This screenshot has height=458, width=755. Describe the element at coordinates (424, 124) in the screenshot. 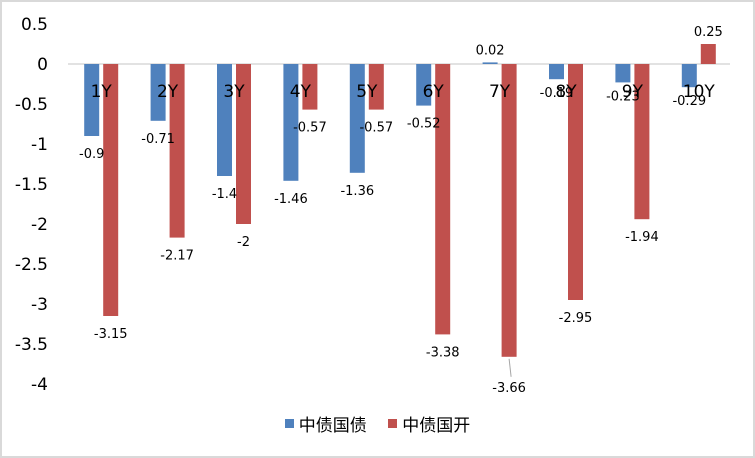

I see `data-label: -0.52` at that location.